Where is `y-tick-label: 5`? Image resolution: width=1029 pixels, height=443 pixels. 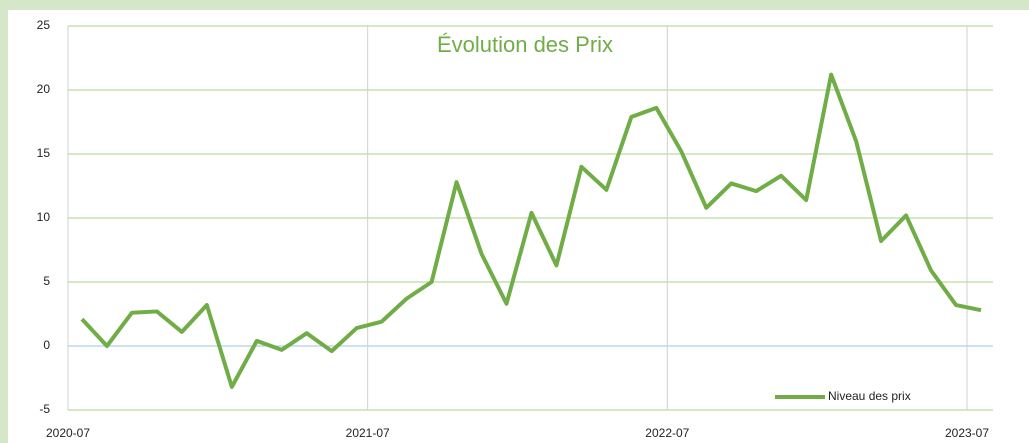 y-tick-label: 5 is located at coordinates (46, 281).